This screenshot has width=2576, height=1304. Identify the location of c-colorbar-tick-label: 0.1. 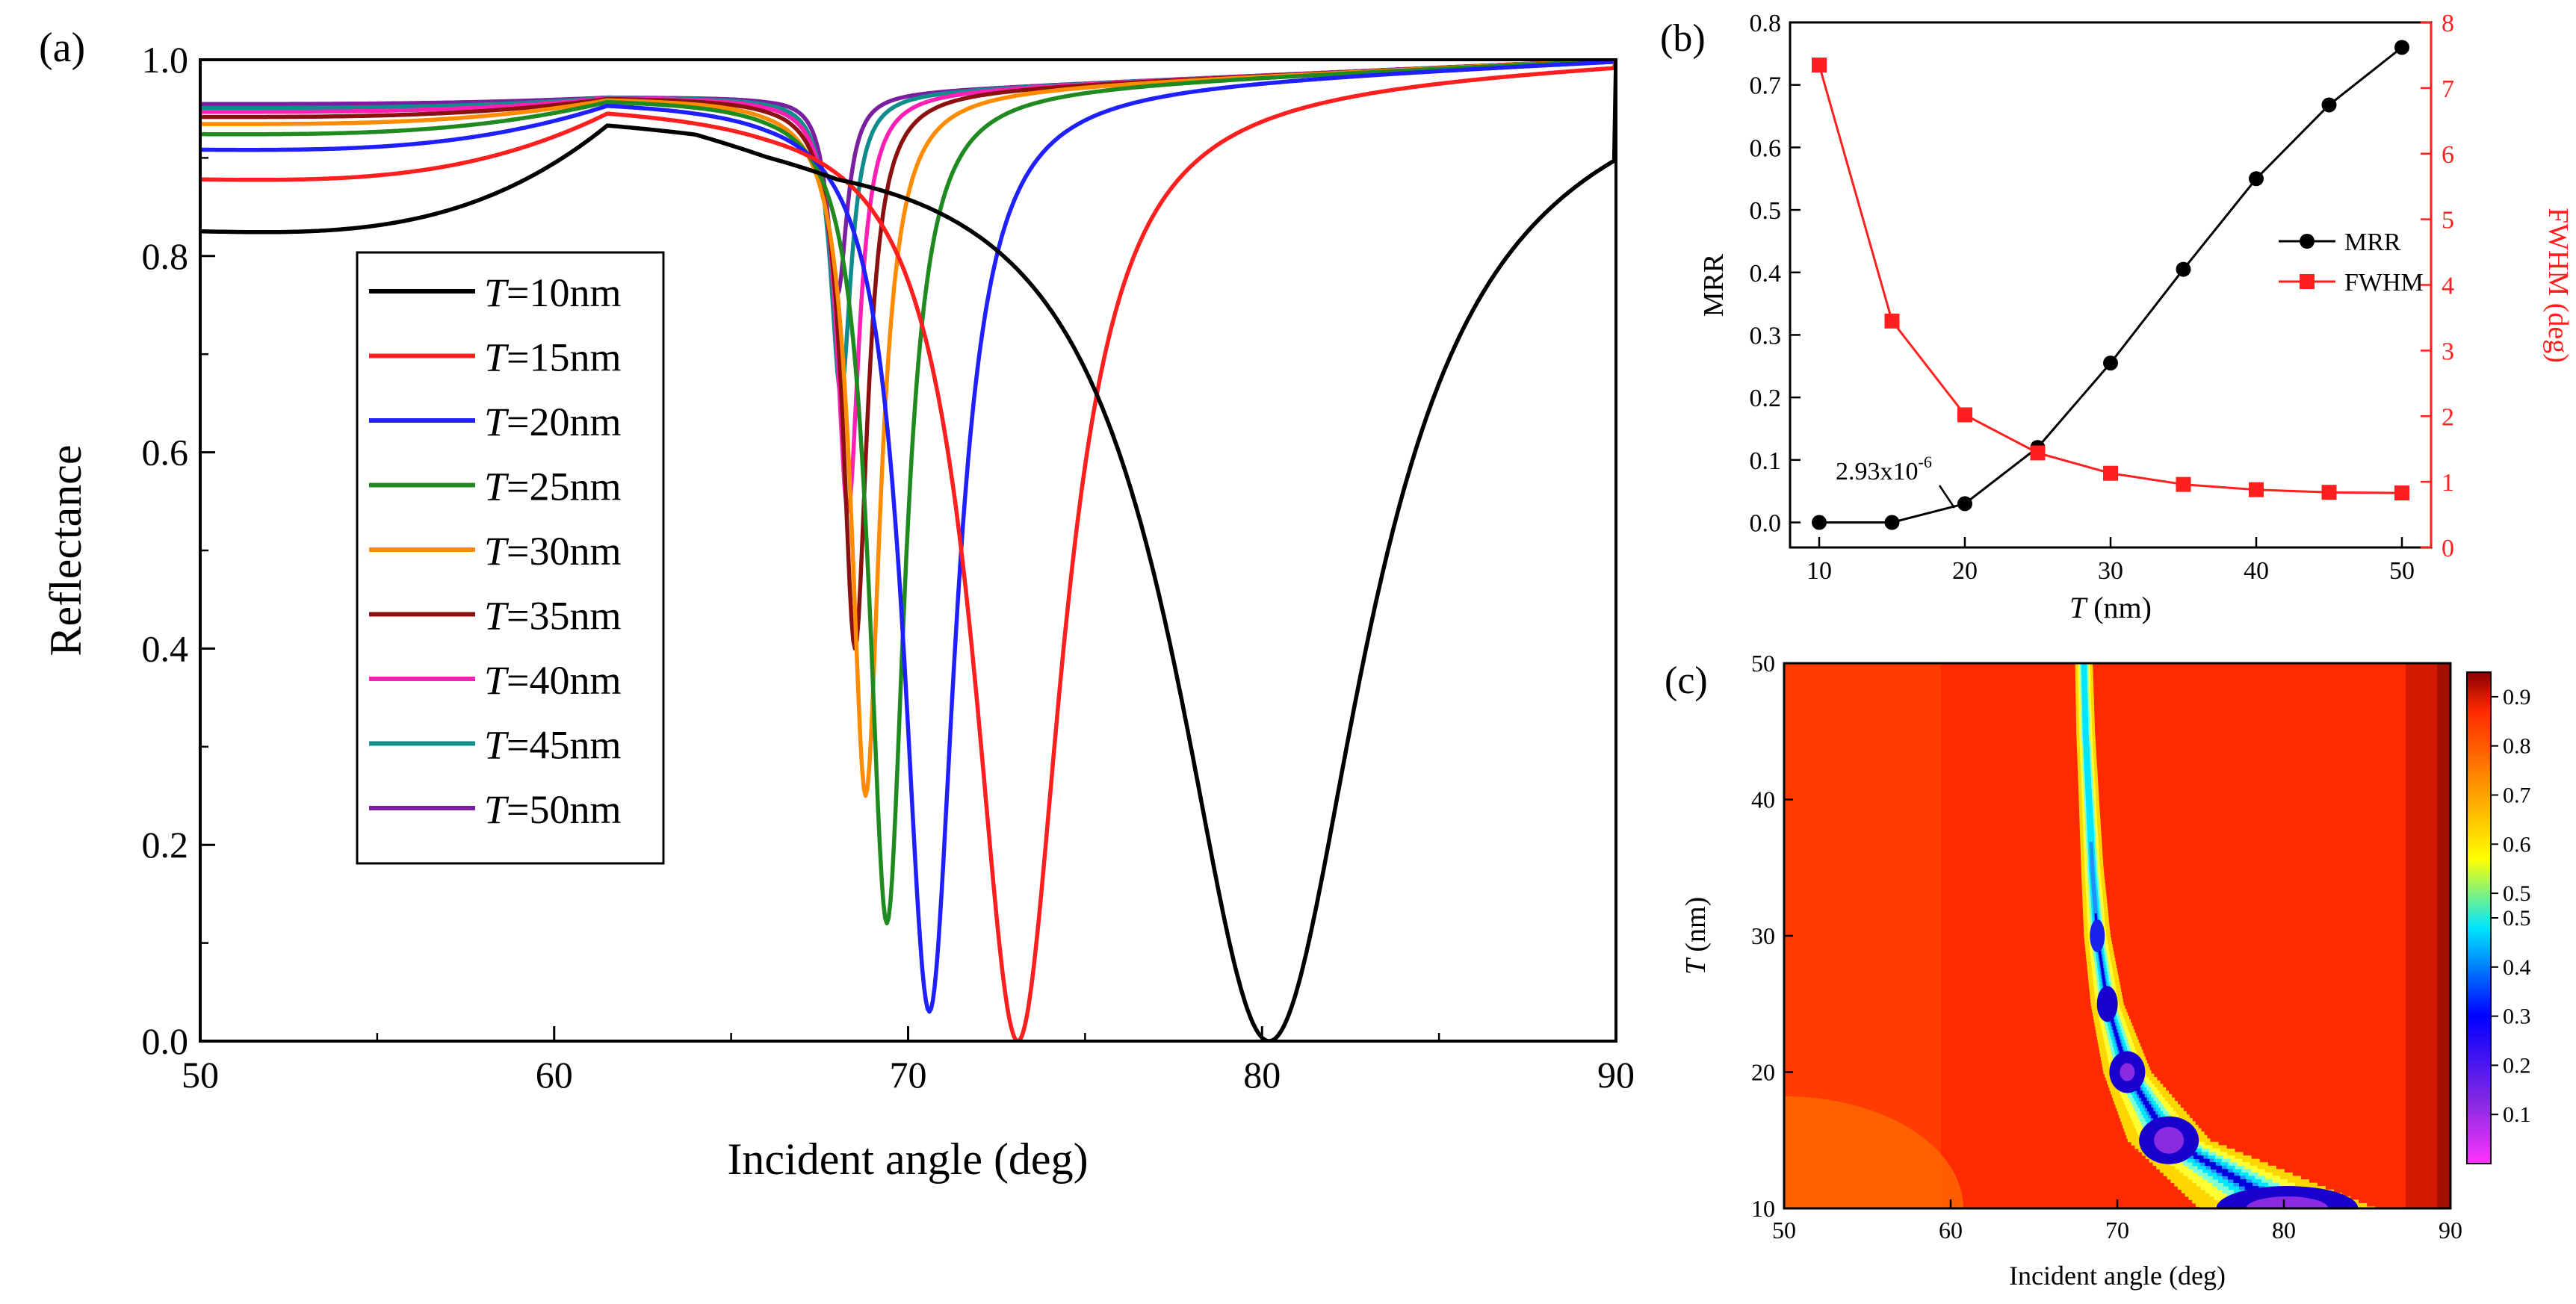
(2517, 1114).